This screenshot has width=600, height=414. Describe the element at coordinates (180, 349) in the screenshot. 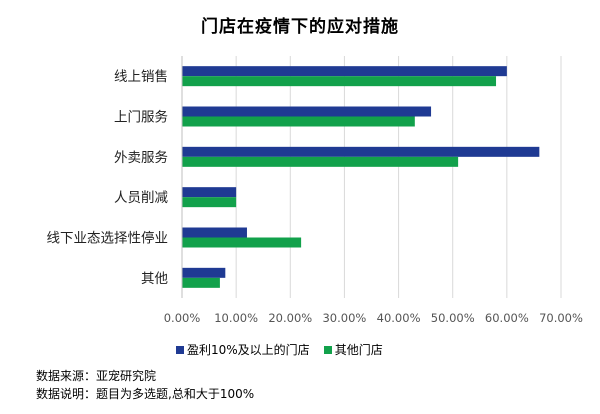

I see `legend-swatch-profitable` at that location.